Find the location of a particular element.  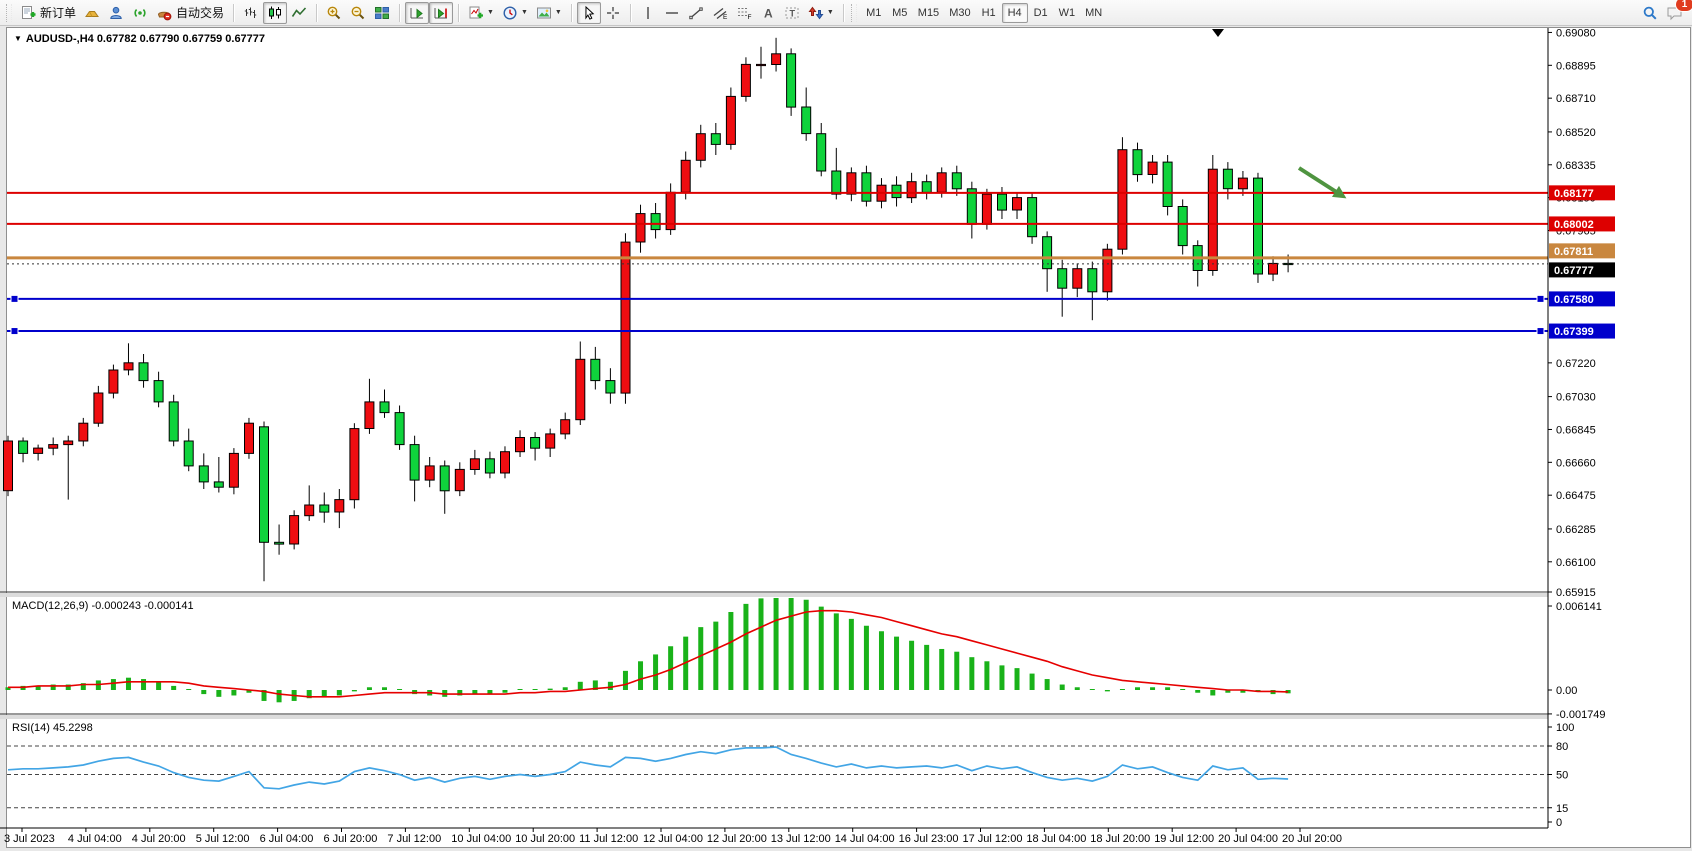

timeframe-m1-button: M1 is located at coordinates (874, 12).